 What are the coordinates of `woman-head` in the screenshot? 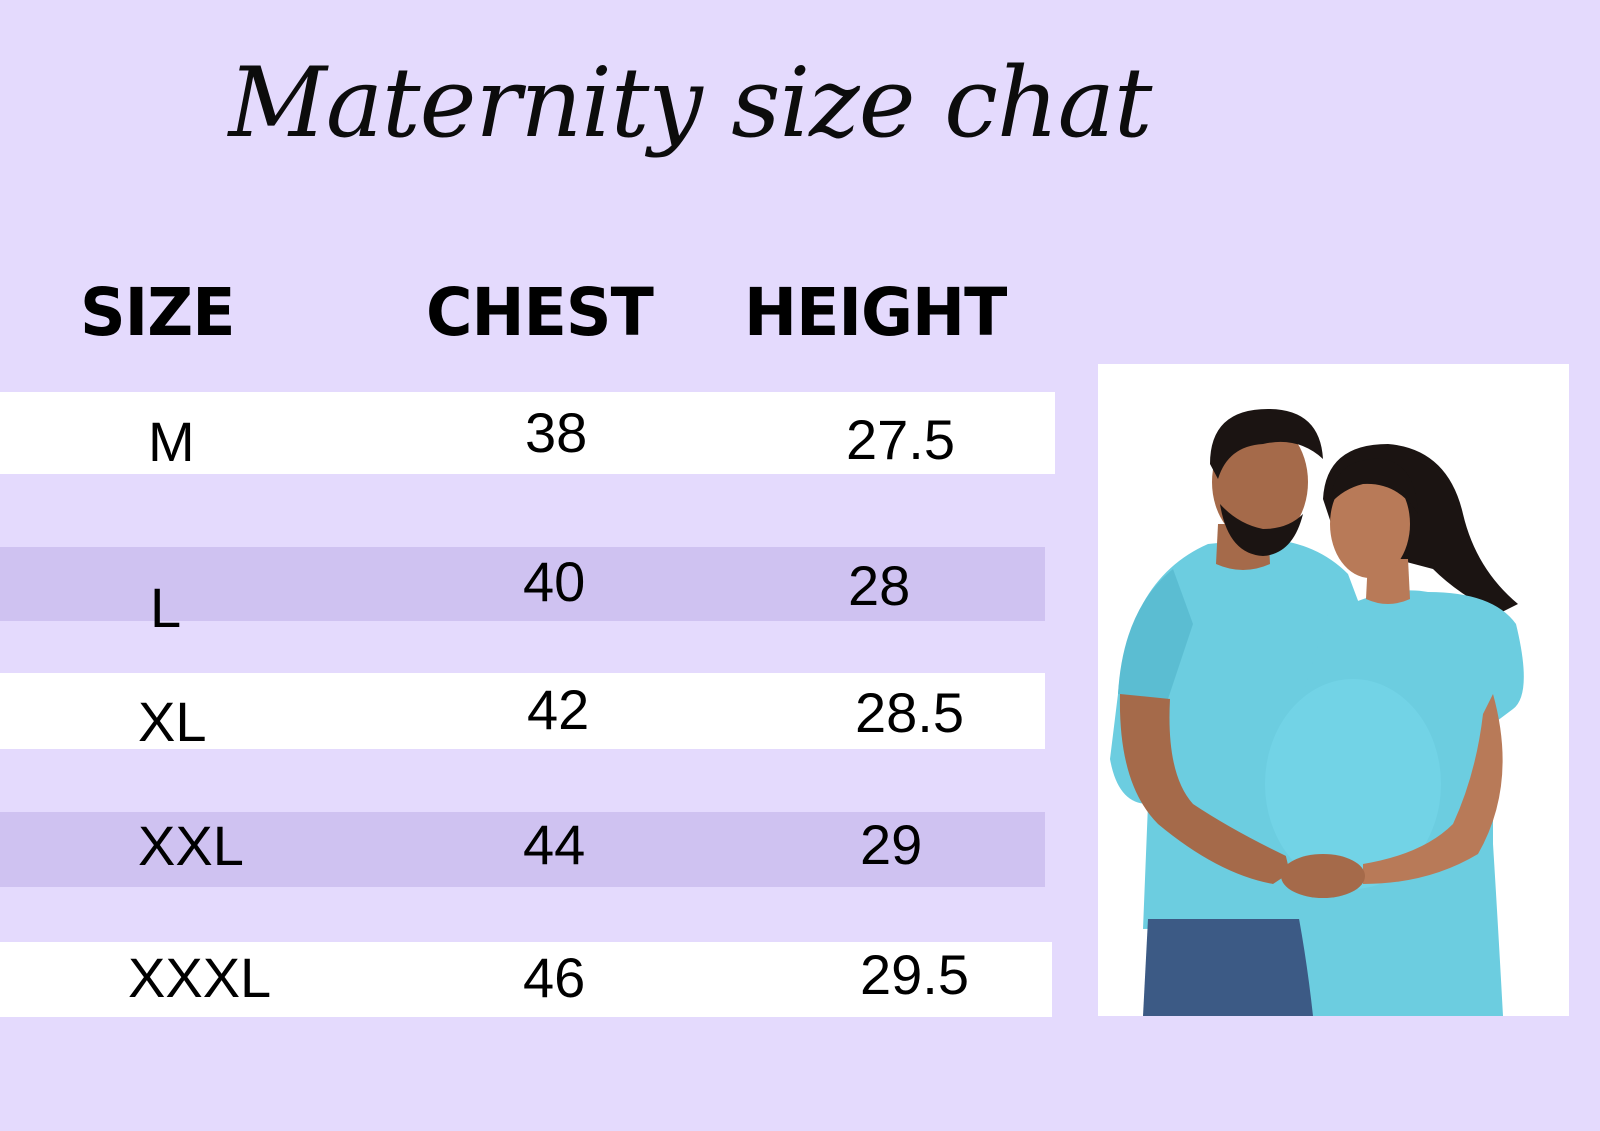 It's located at (1370, 524).